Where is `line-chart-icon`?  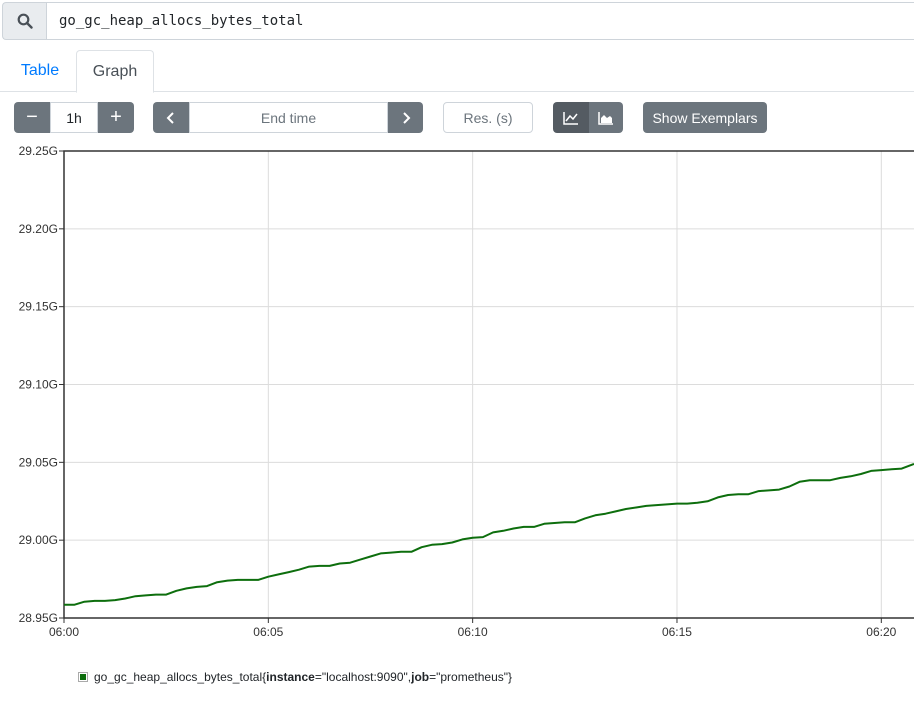 line-chart-icon is located at coordinates (570, 118).